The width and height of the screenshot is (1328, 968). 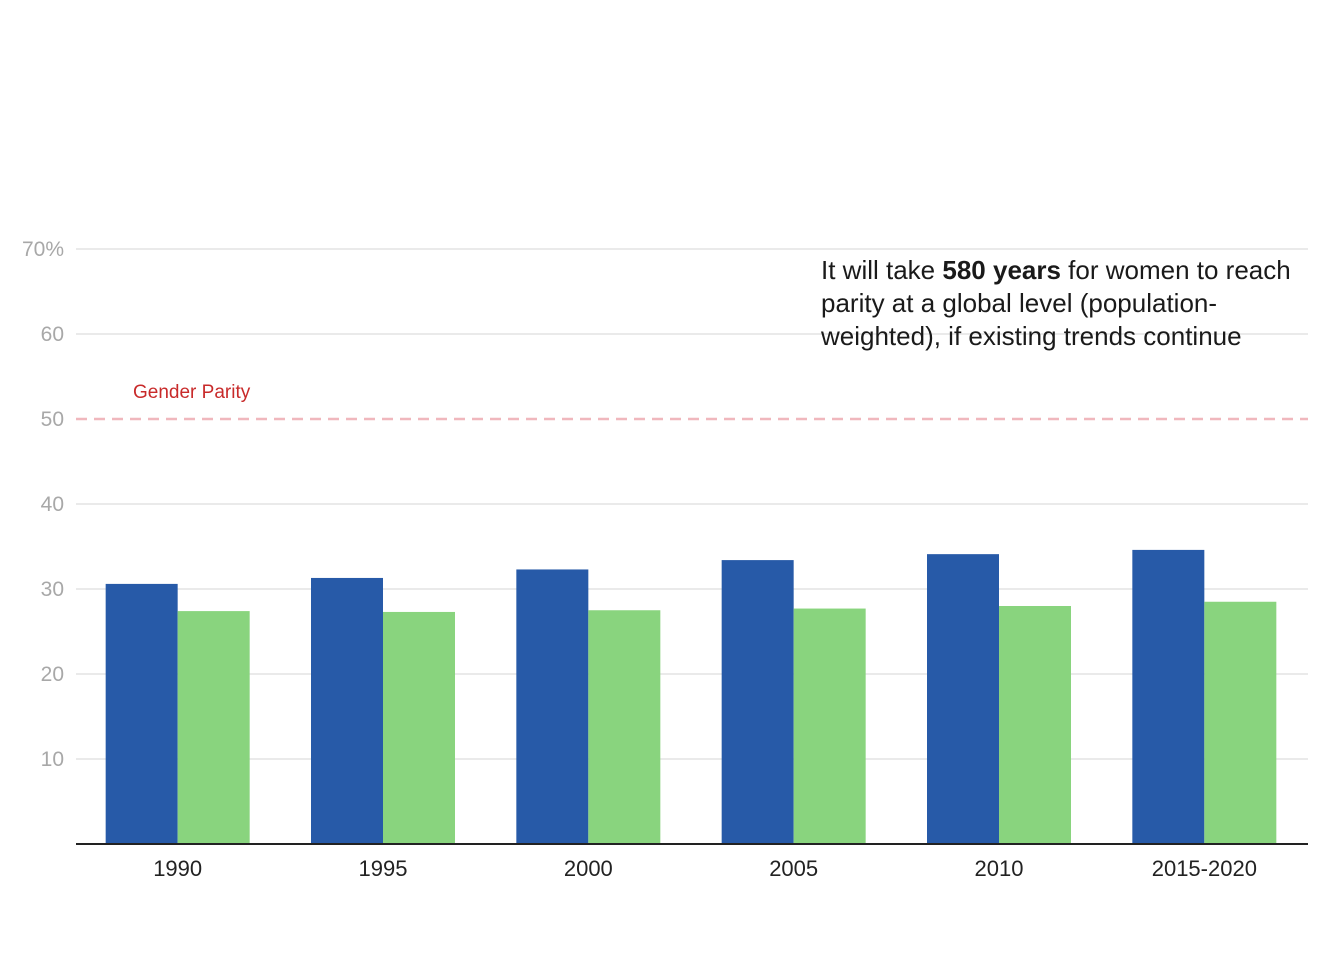 I want to click on annotation-highlight: 580 years, so click(x=1001, y=270).